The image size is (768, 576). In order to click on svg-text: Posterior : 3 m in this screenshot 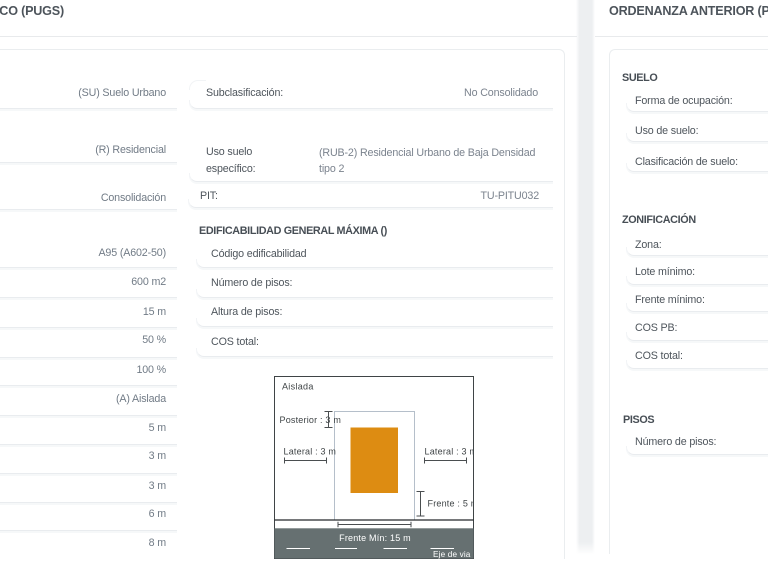, I will do `click(311, 420)`.